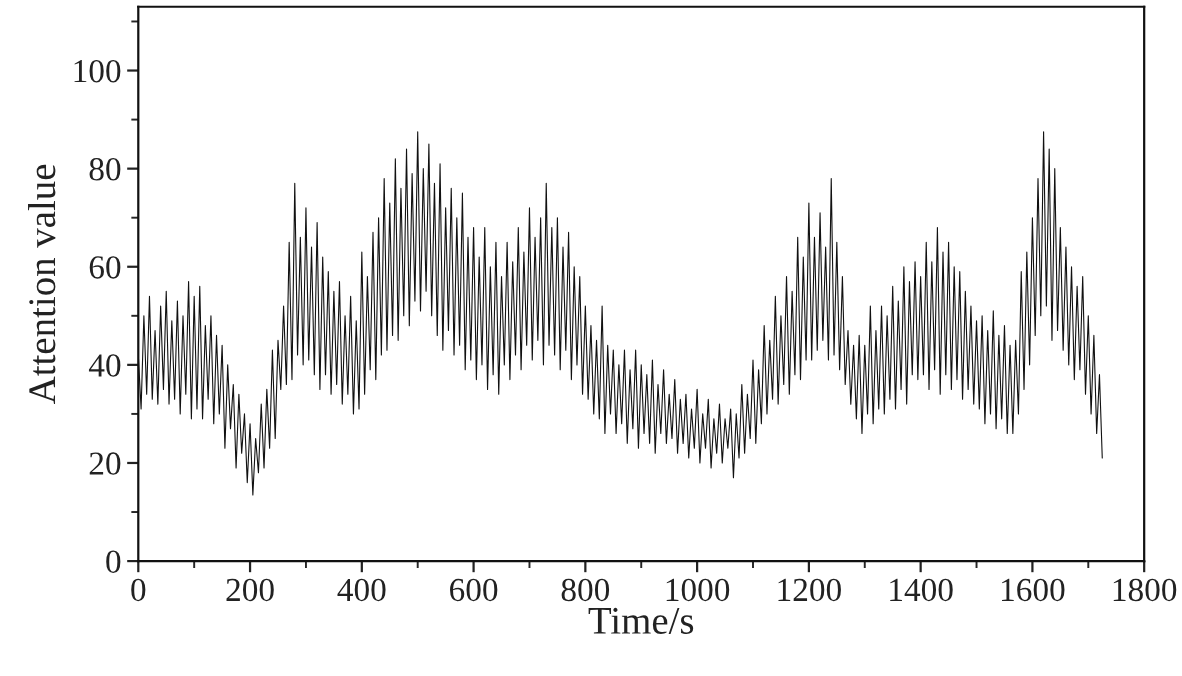 This screenshot has width=1182, height=676. I want to click on x-tick-label: 200, so click(250, 590).